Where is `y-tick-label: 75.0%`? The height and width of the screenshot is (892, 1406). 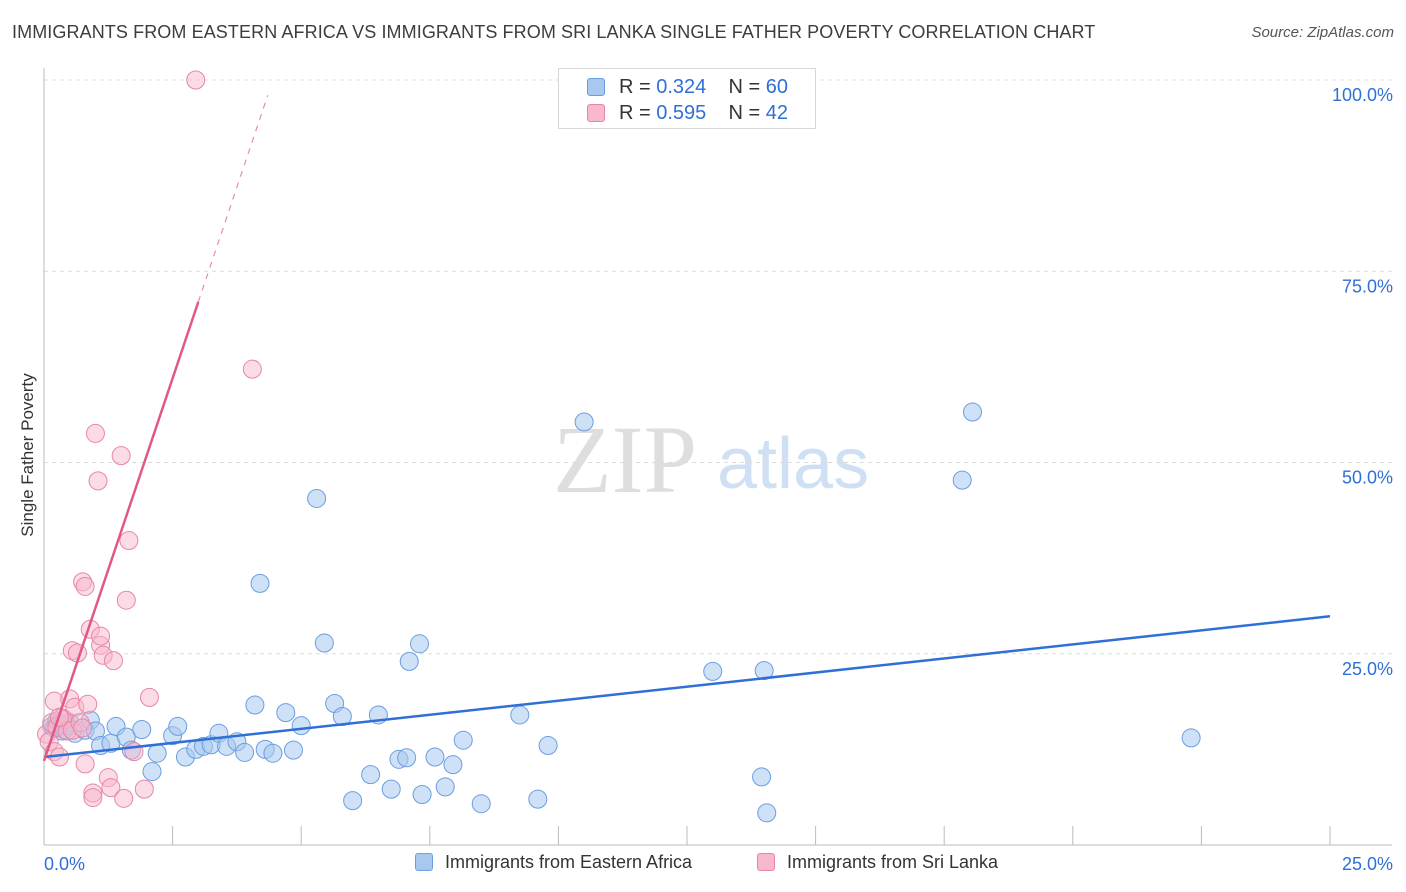
y-tick-label: 75.0% is located at coordinates (1367, 286).